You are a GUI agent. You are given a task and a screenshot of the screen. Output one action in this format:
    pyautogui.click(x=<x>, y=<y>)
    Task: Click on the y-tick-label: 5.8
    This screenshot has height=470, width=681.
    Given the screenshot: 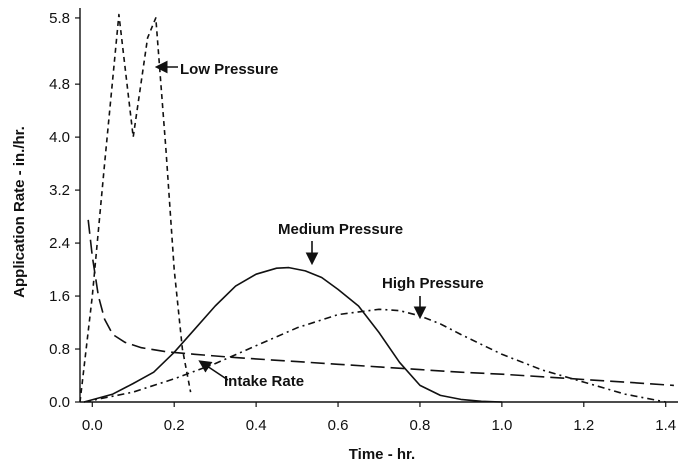 What is the action you would take?
    pyautogui.click(x=59, y=18)
    